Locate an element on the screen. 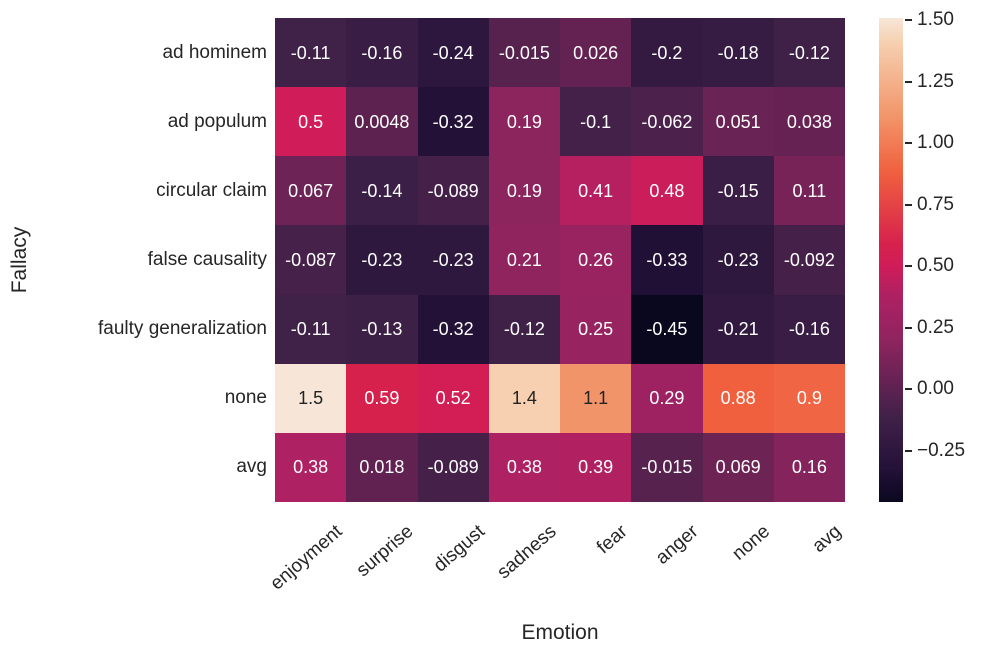 This screenshot has height=663, width=997. colorbar-gradient is located at coordinates (891, 260).